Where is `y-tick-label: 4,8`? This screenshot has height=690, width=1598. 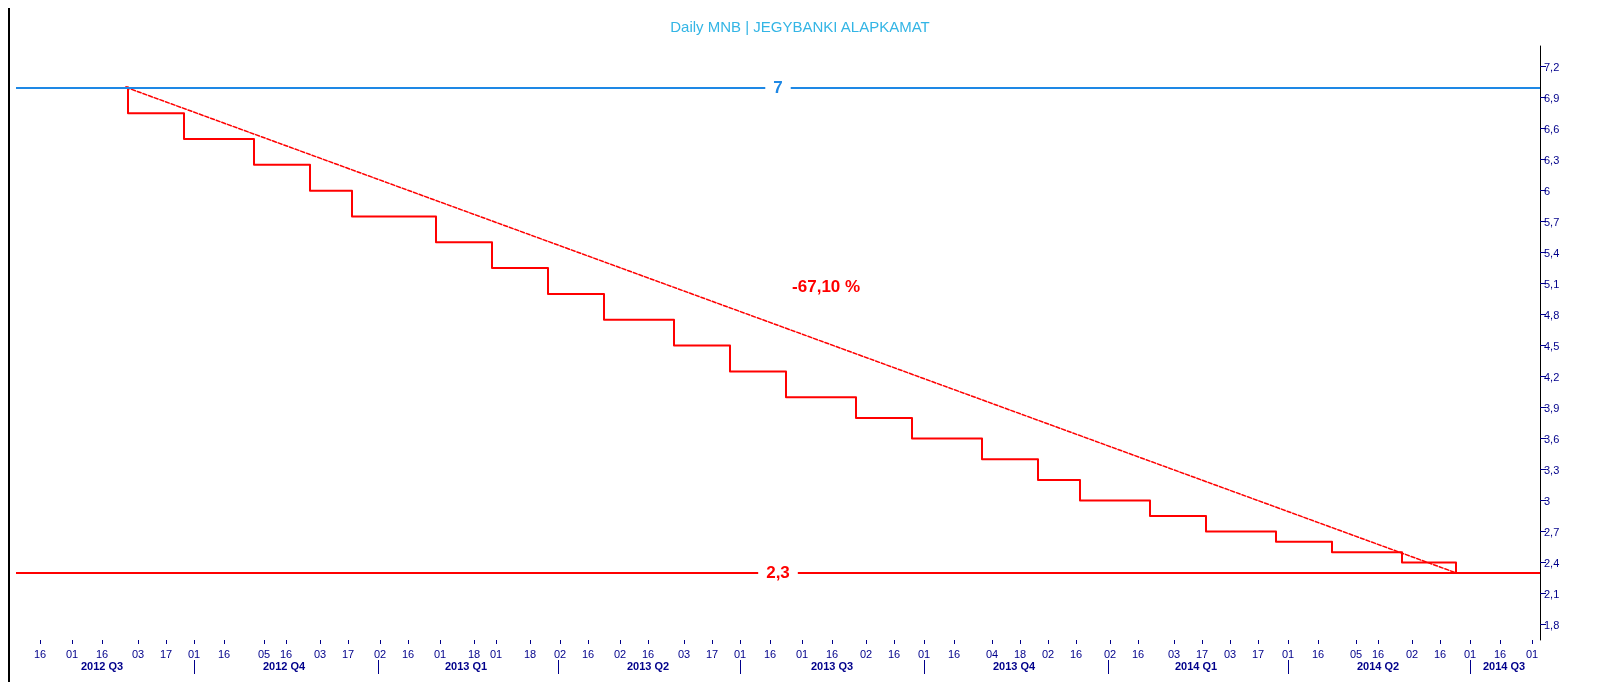
y-tick-label: 4,8 is located at coordinates (1552, 314).